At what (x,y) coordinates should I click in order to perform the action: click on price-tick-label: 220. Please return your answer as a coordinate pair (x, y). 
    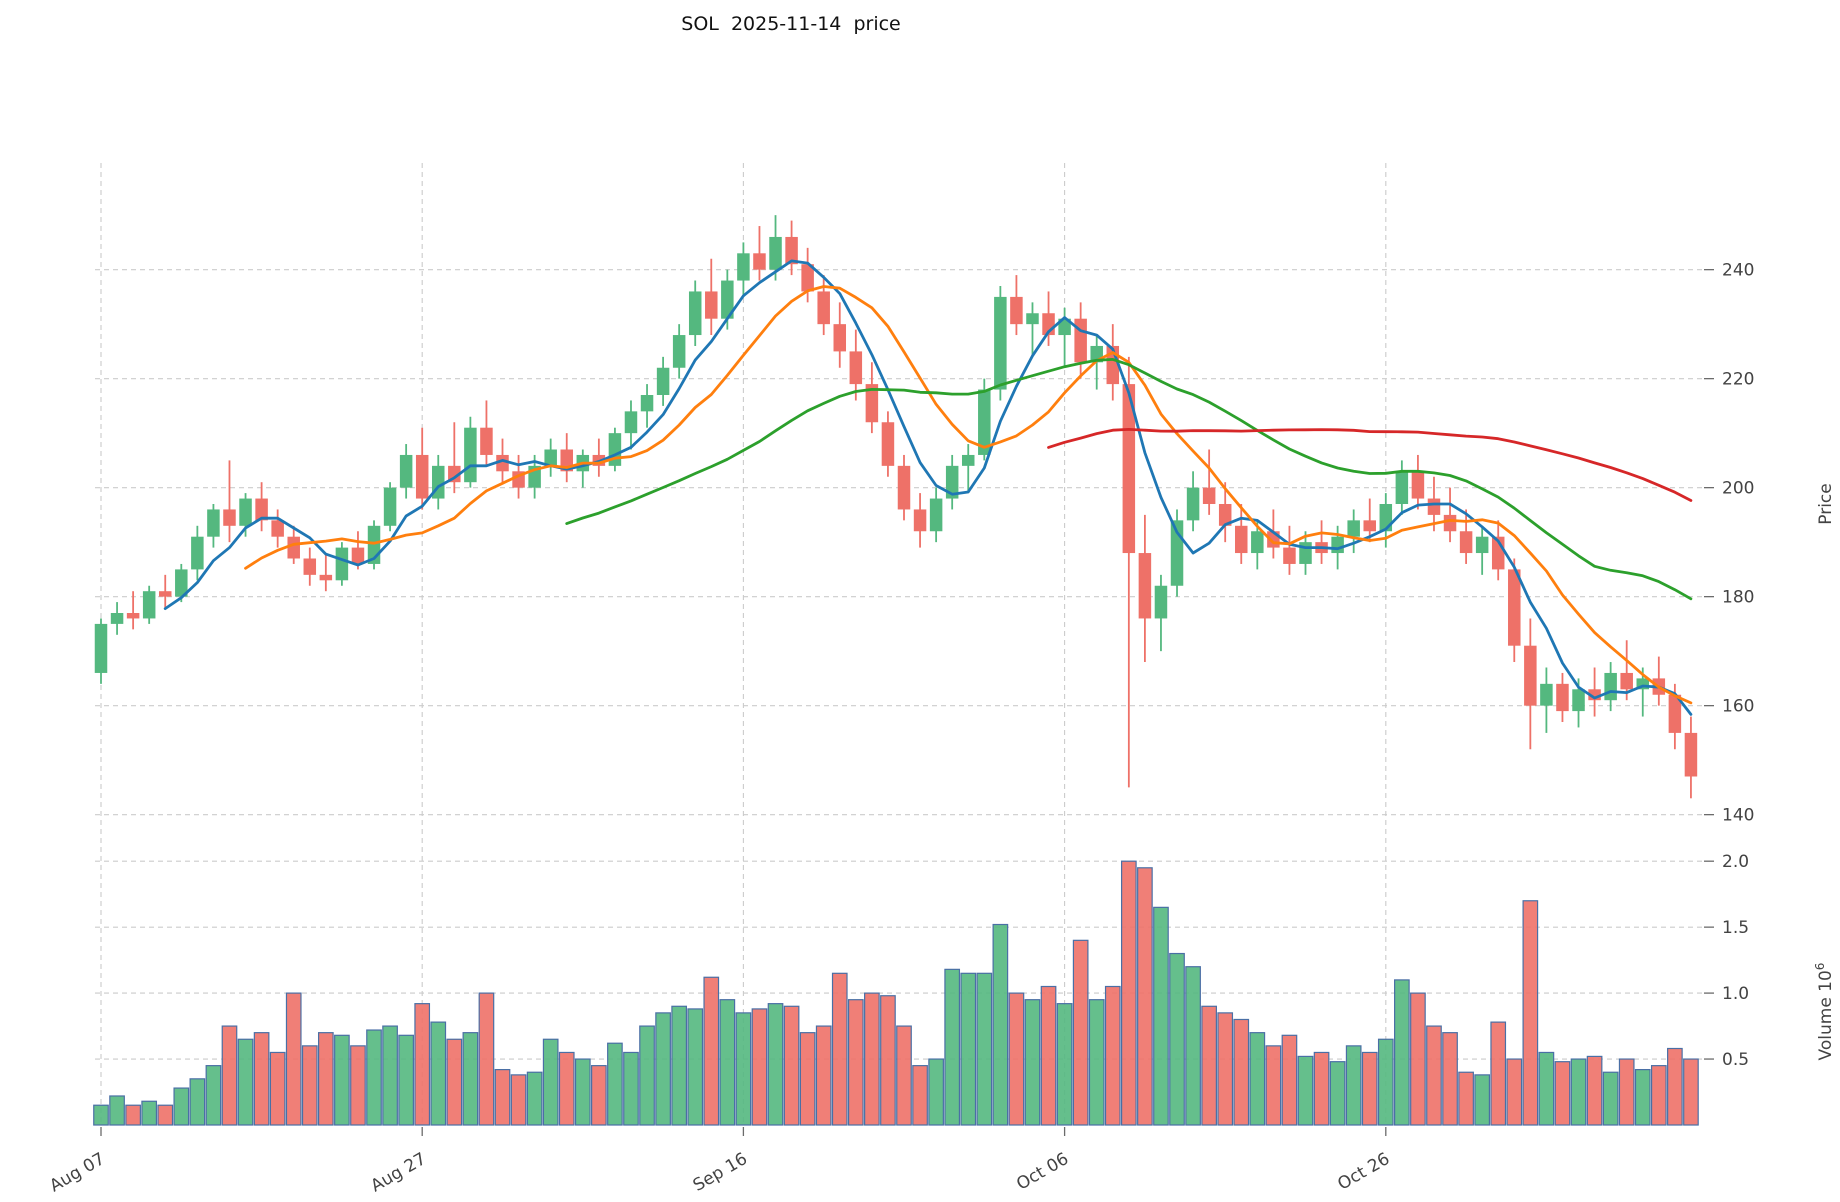
    Looking at the image, I should click on (1738, 380).